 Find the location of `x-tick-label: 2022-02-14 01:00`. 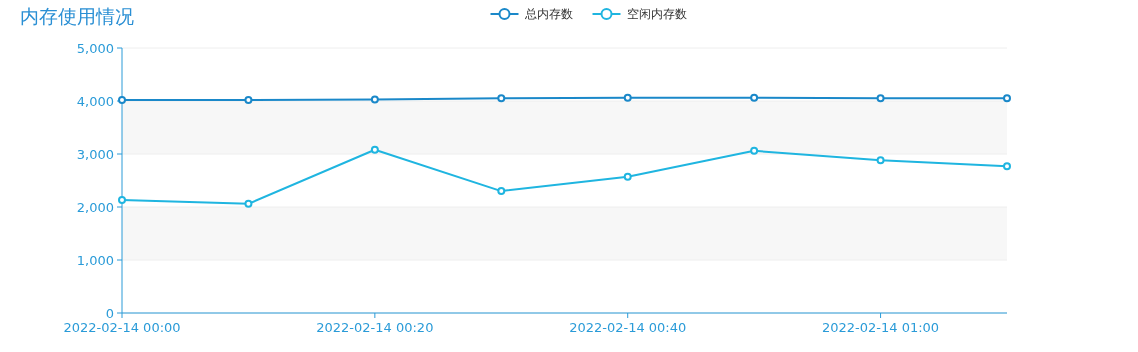

x-tick-label: 2022-02-14 01:00 is located at coordinates (880, 327).